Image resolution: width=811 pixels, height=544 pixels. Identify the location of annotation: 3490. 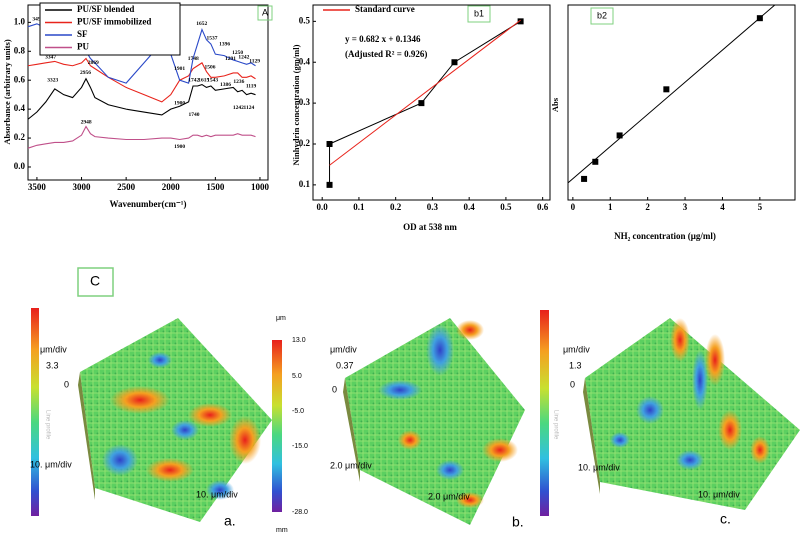
(37, 20).